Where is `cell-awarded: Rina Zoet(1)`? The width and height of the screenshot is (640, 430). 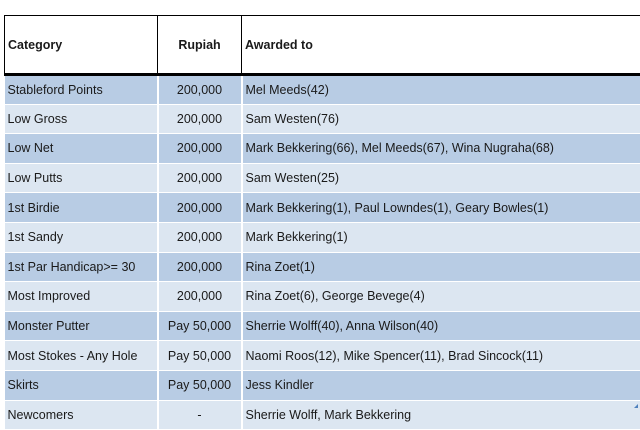
cell-awarded: Rina Zoet(1) is located at coordinates (440, 267).